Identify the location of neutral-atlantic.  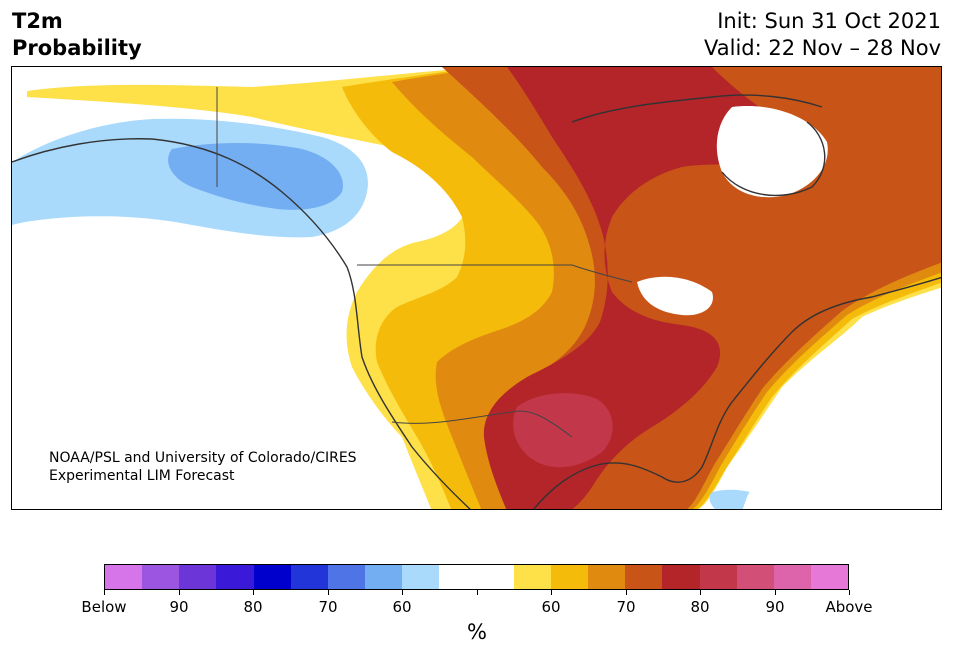
(841, 403).